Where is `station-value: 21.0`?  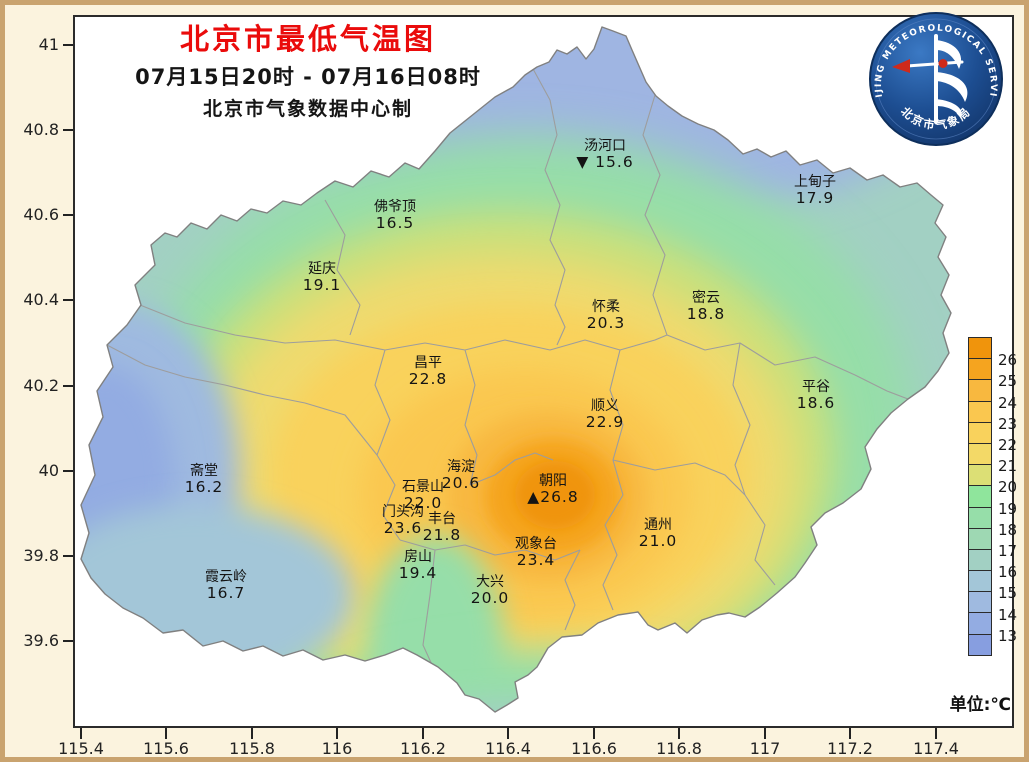
station-value: 21.0 is located at coordinates (658, 541).